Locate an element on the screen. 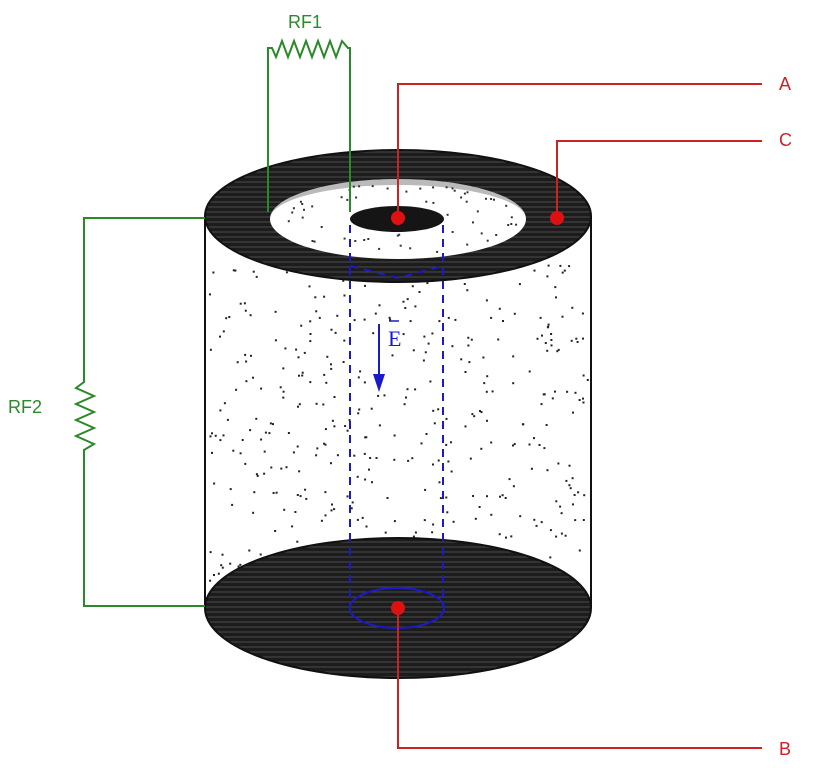 Image resolution: width=814 pixels, height=768 pixels. field-arrow is located at coordinates (386, 356).